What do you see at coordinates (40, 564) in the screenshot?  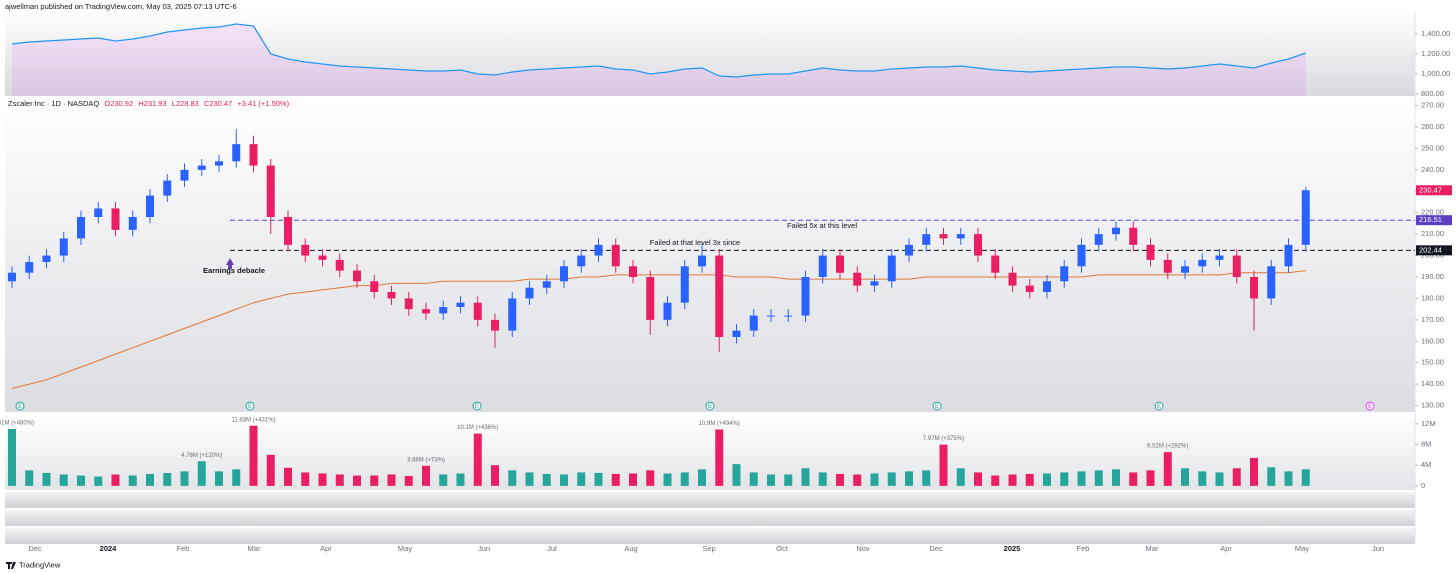 I see `brand: TradingView` at bounding box center [40, 564].